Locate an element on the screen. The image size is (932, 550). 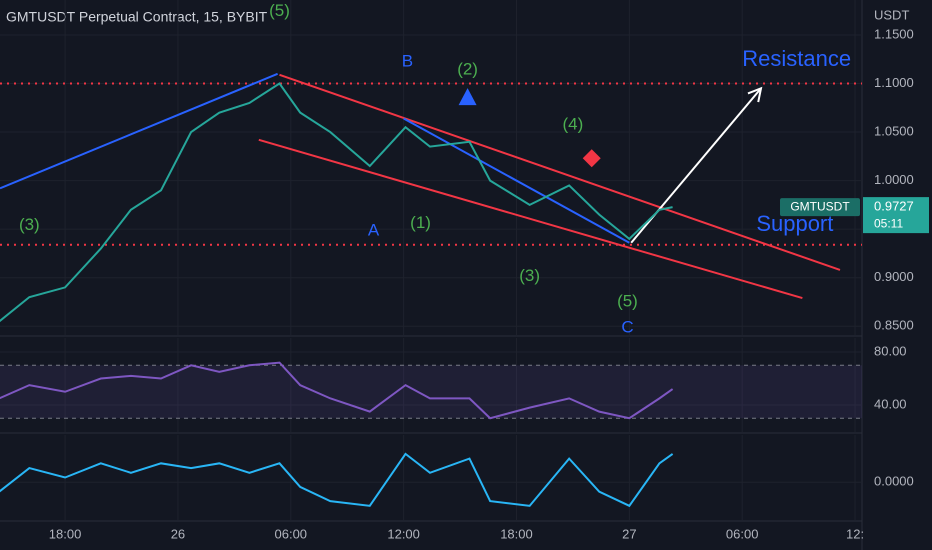
price-tag-value: 0.9727 is located at coordinates (894, 206).